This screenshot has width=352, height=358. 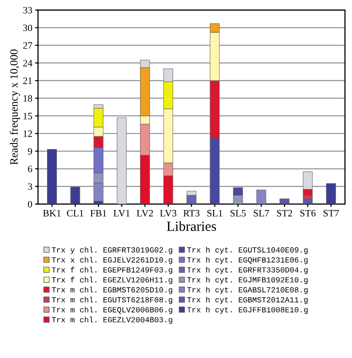 What do you see at coordinates (27, 63) in the screenshot?
I see `y-tick-label: 24` at bounding box center [27, 63].